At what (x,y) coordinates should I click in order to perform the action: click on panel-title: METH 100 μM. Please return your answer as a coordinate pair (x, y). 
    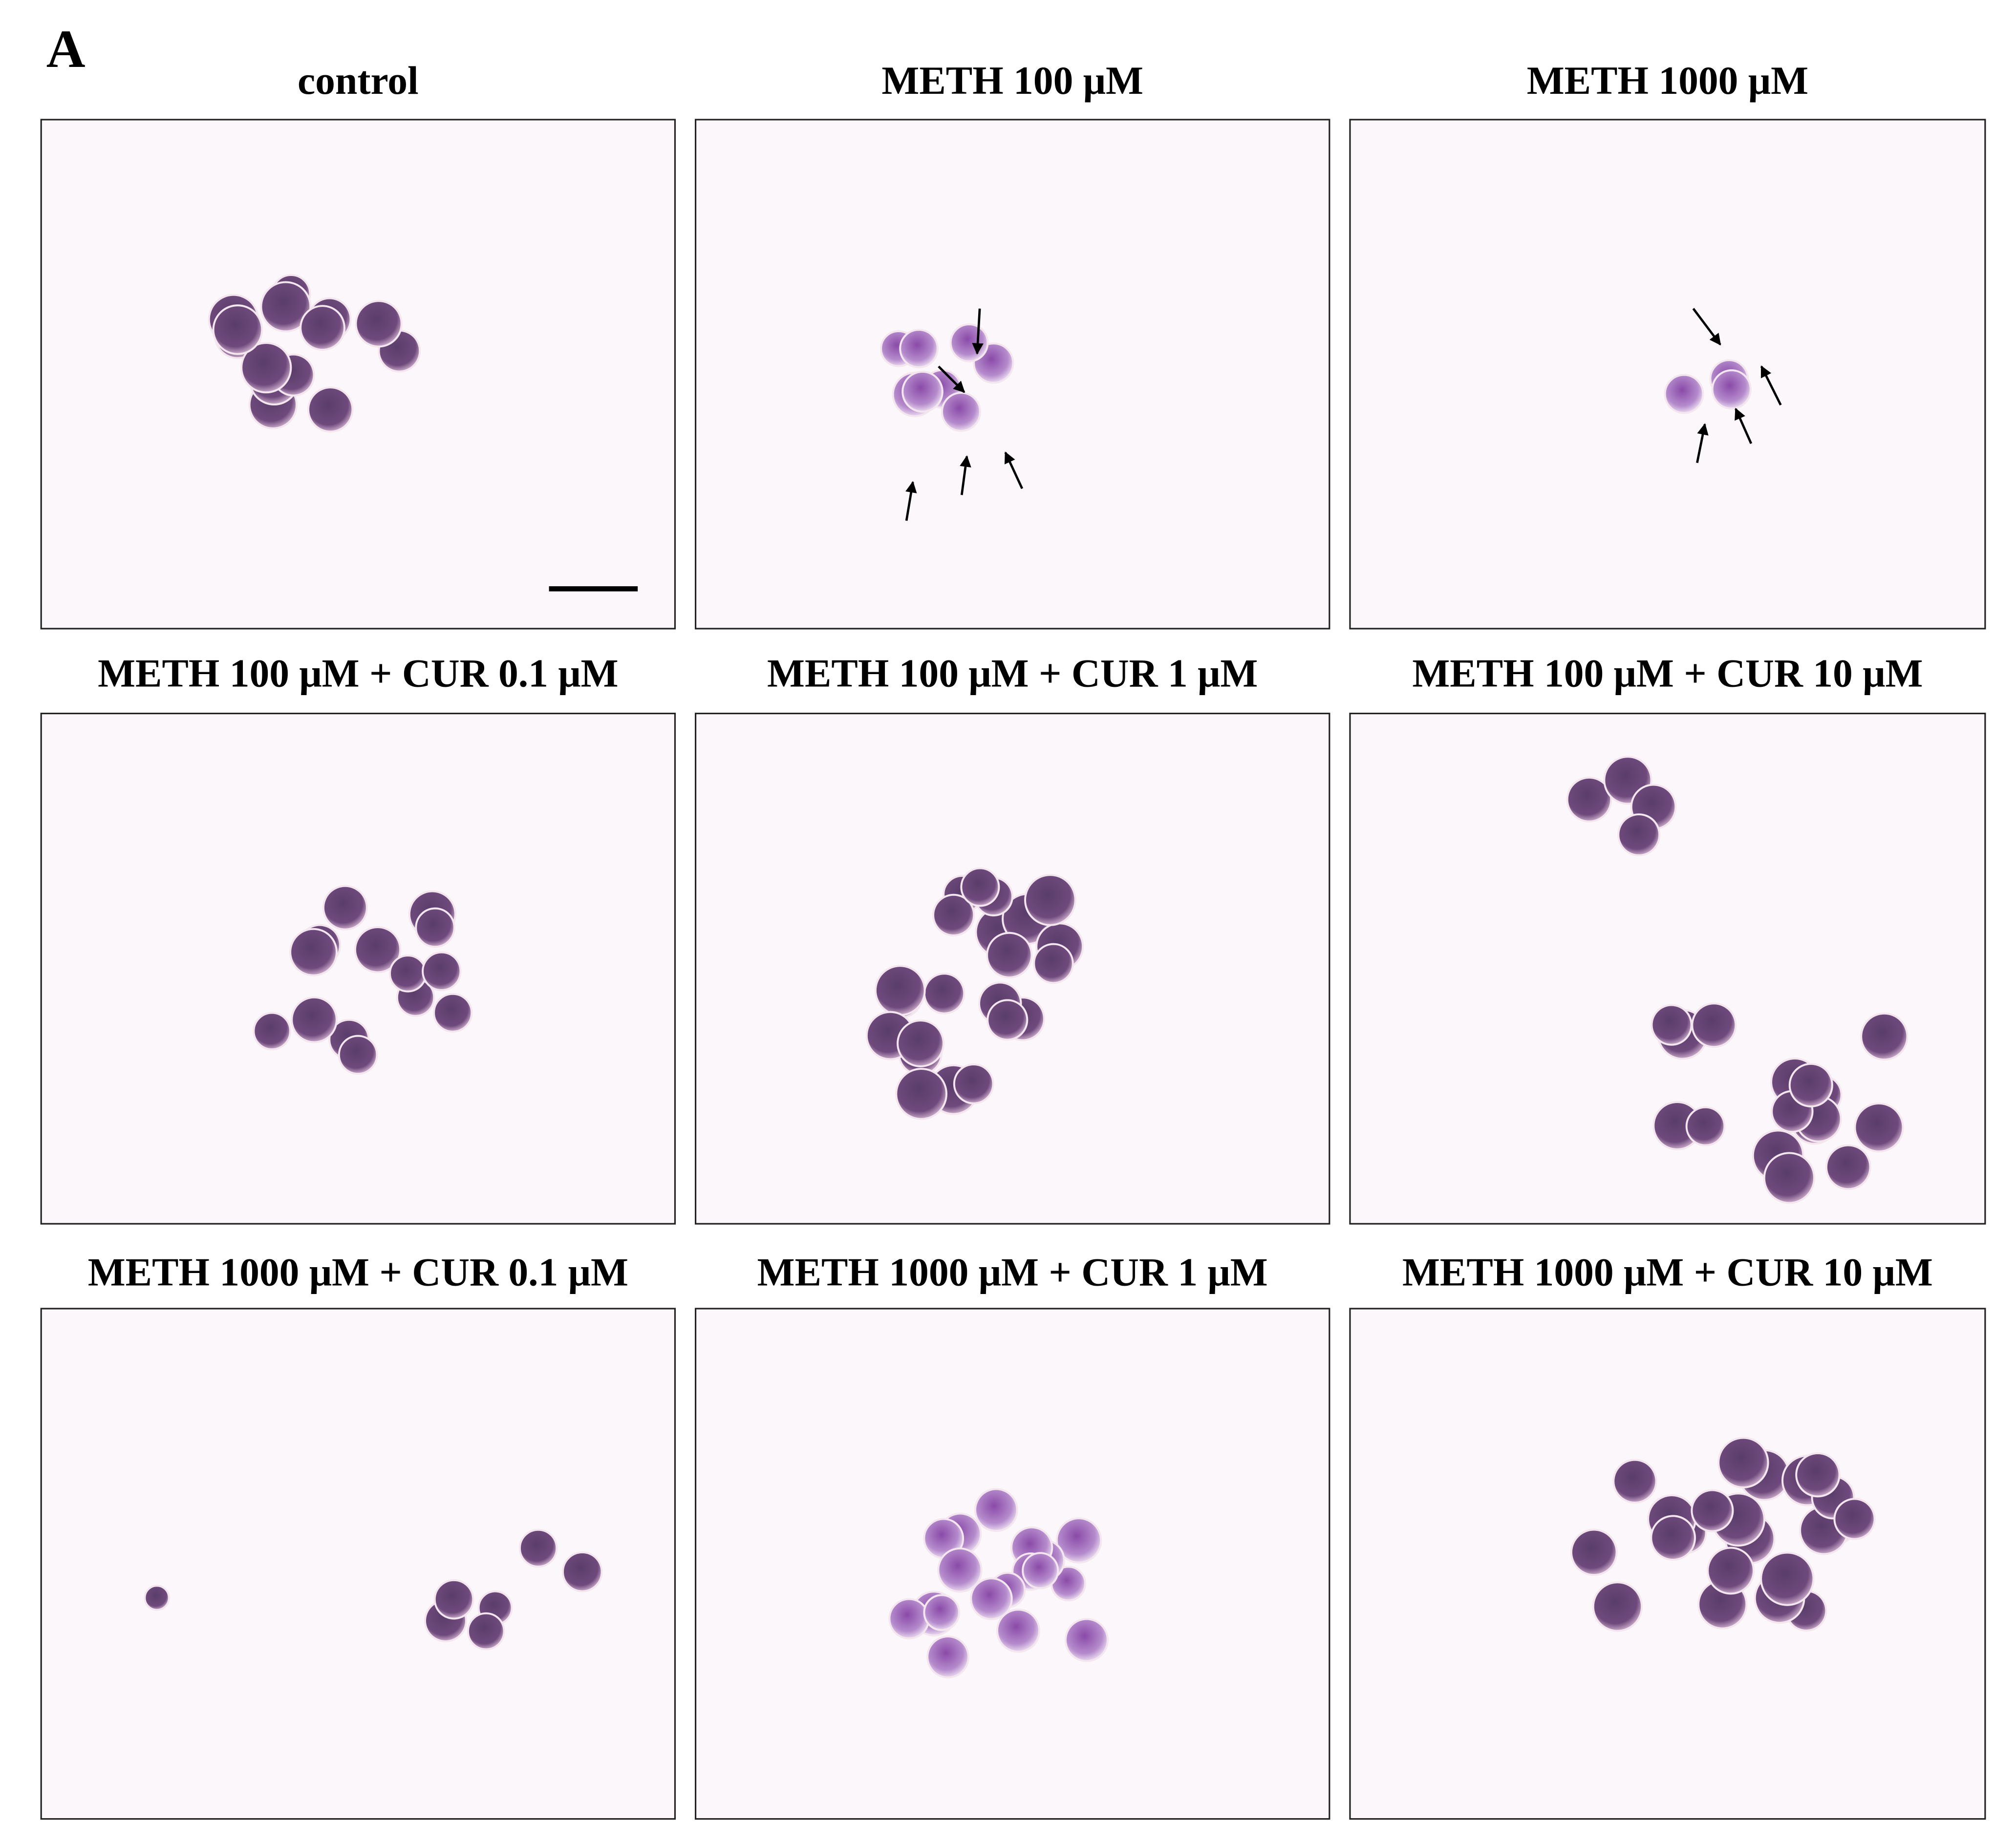
    Looking at the image, I should click on (1012, 80).